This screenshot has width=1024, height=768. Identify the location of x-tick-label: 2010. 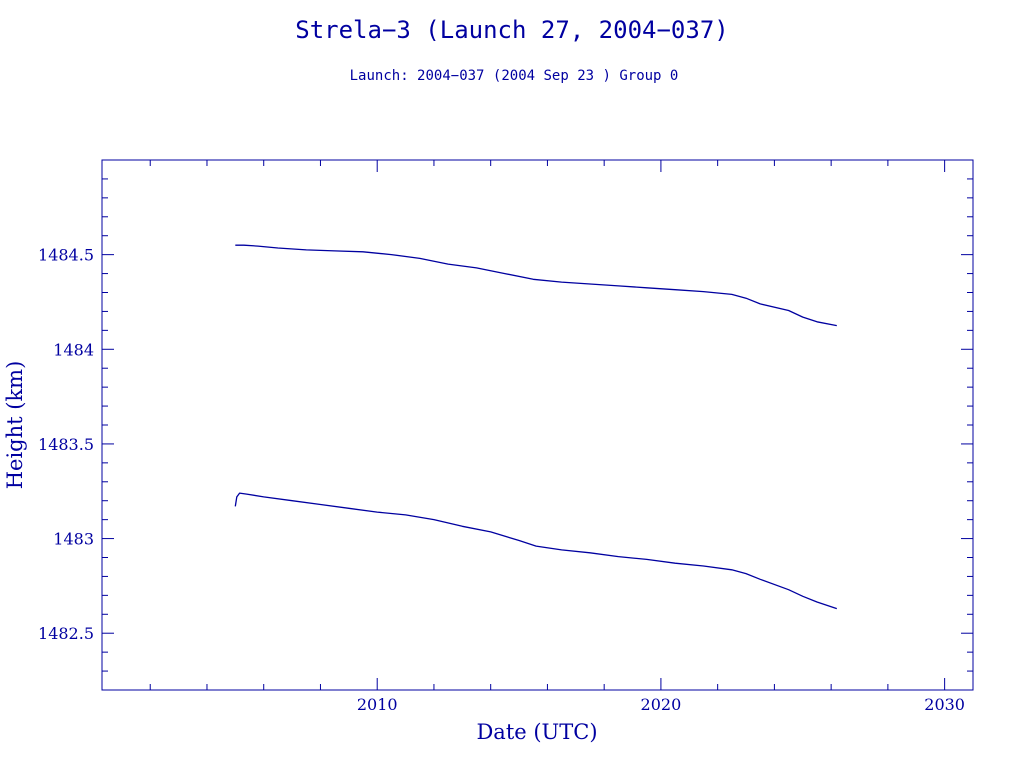
(377, 704).